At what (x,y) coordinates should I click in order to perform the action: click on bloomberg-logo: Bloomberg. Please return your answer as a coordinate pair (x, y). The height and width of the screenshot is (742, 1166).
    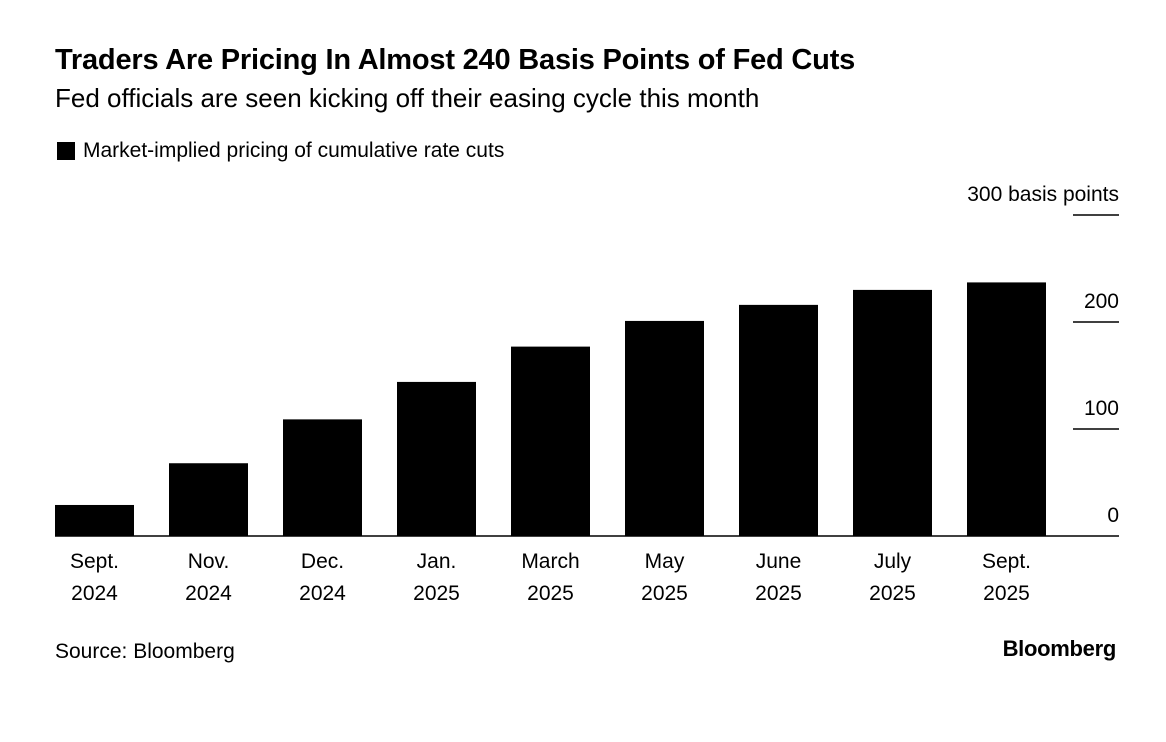
    Looking at the image, I should click on (1059, 648).